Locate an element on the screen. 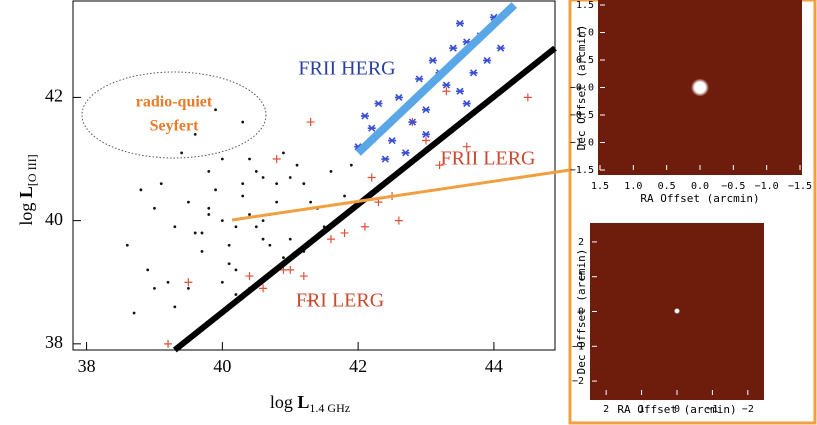 This screenshot has width=817, height=425. annotation: radio-quiet is located at coordinates (174, 102).